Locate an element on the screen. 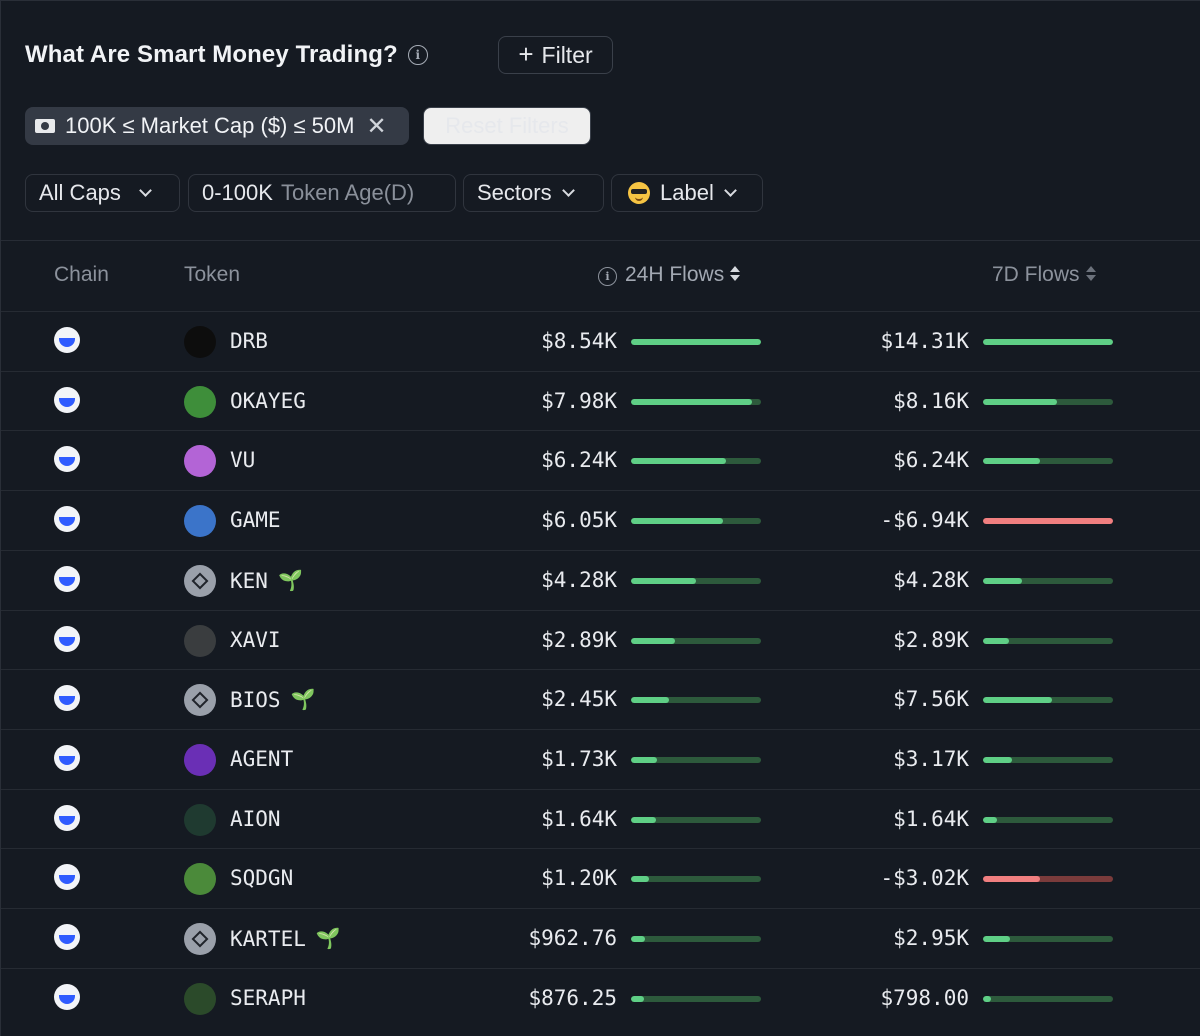 The width and height of the screenshot is (1200, 1036). table-row: AGENT $1.73K $3.17K is located at coordinates (600, 758).